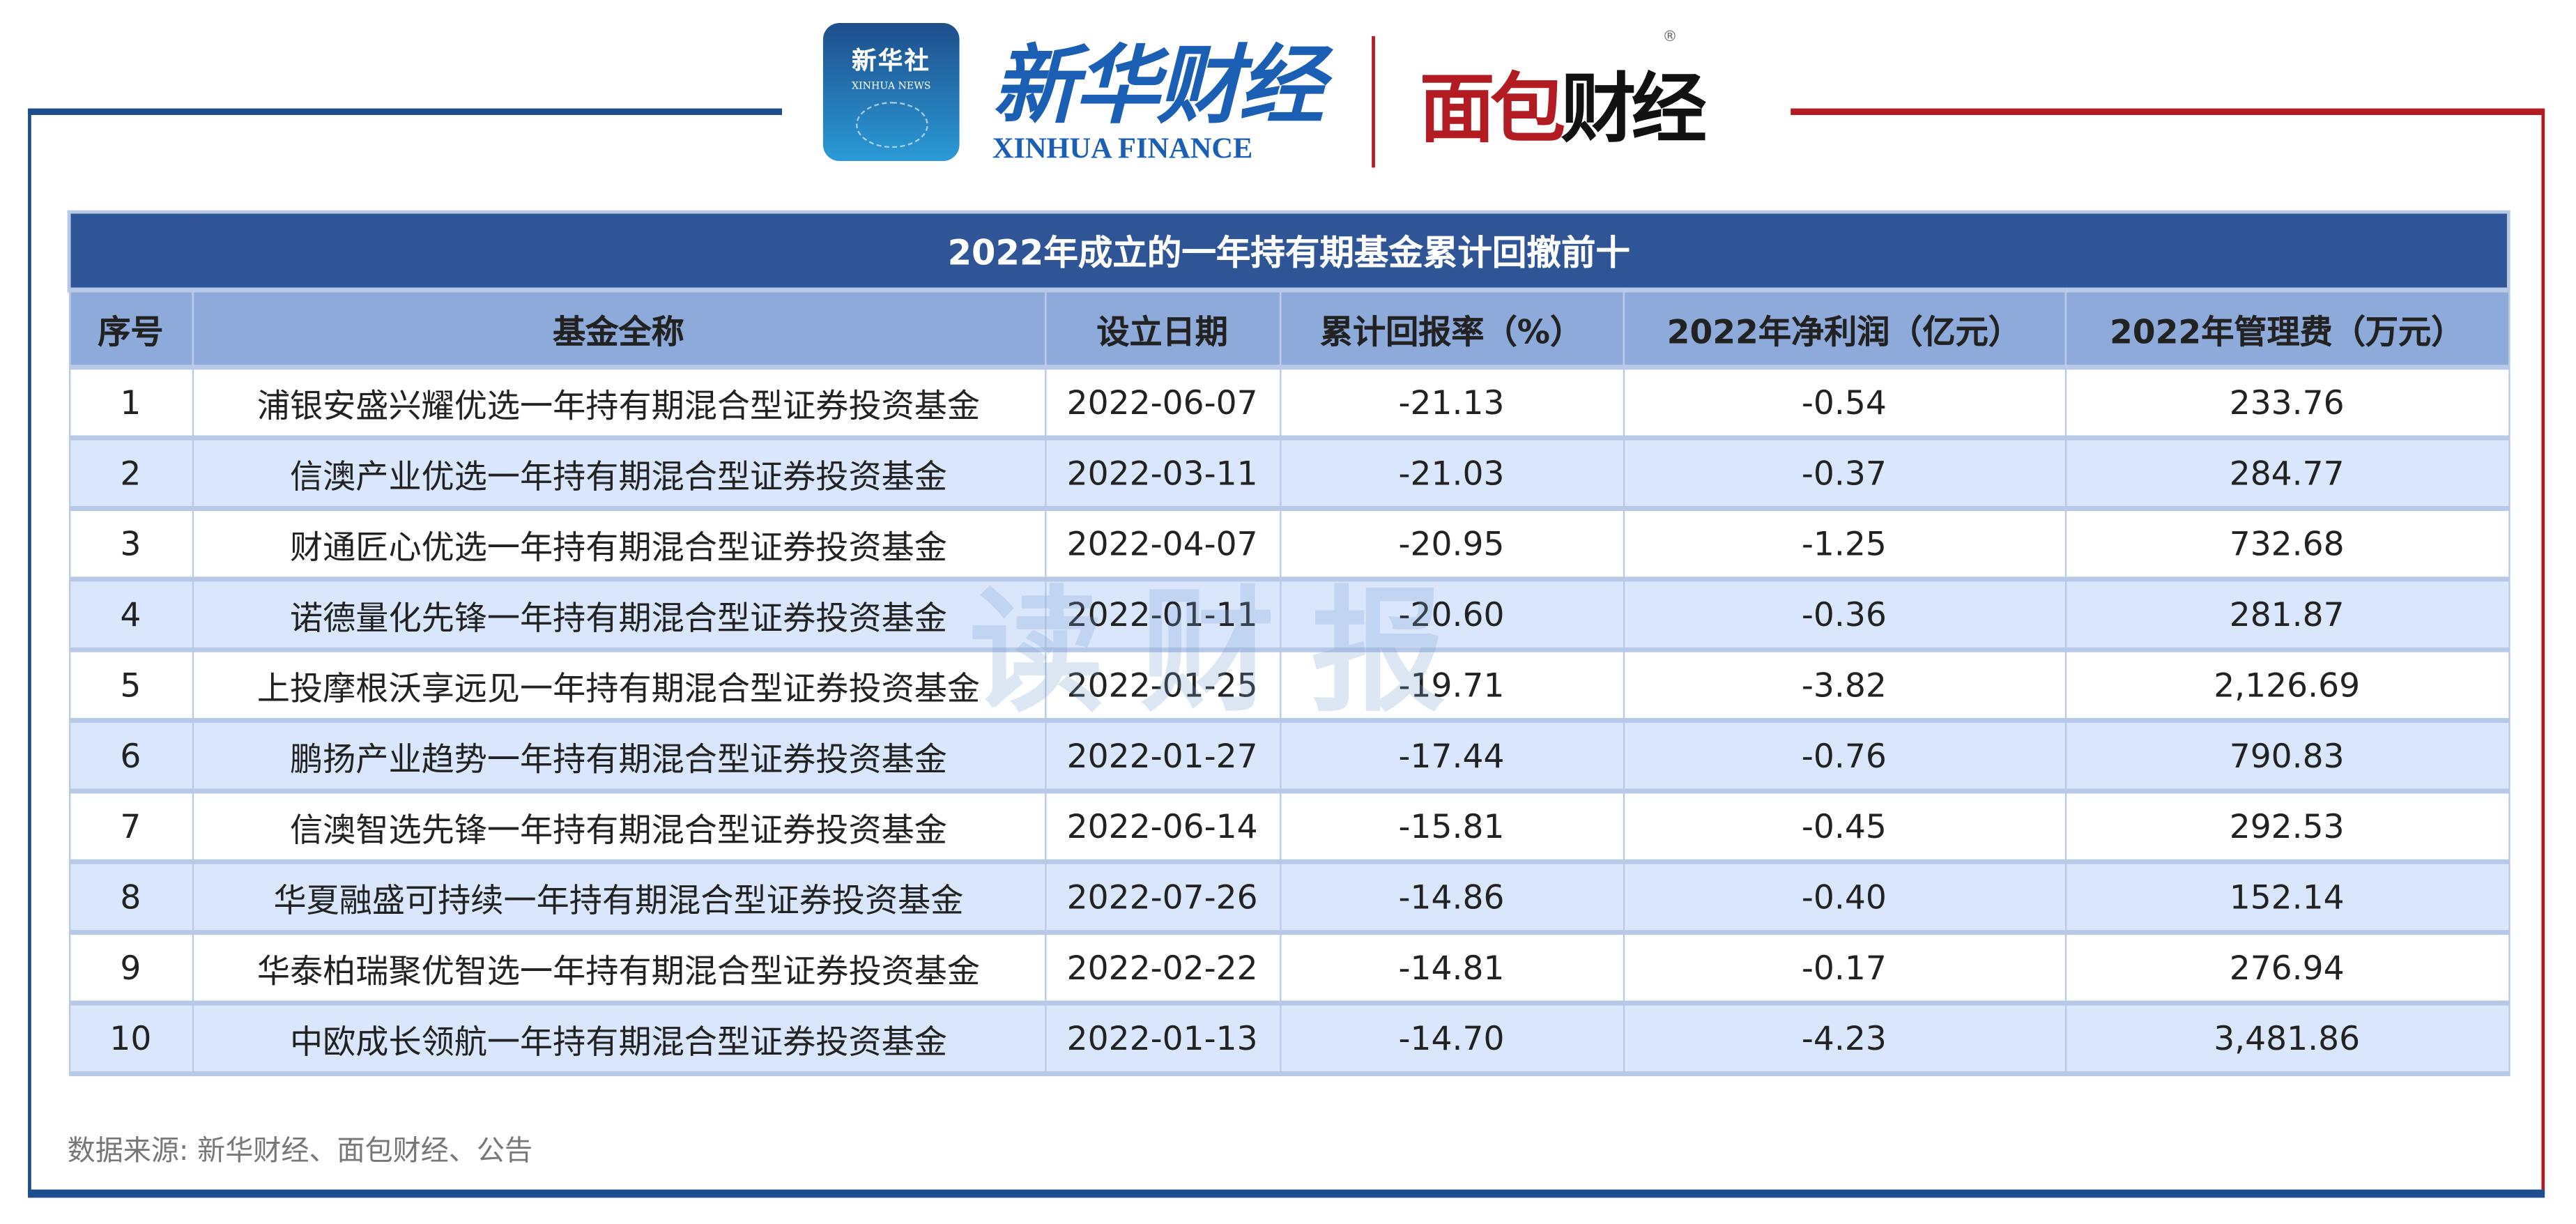 This screenshot has width=2576, height=1224. I want to click on cell-net-profit: -0.45, so click(1845, 826).